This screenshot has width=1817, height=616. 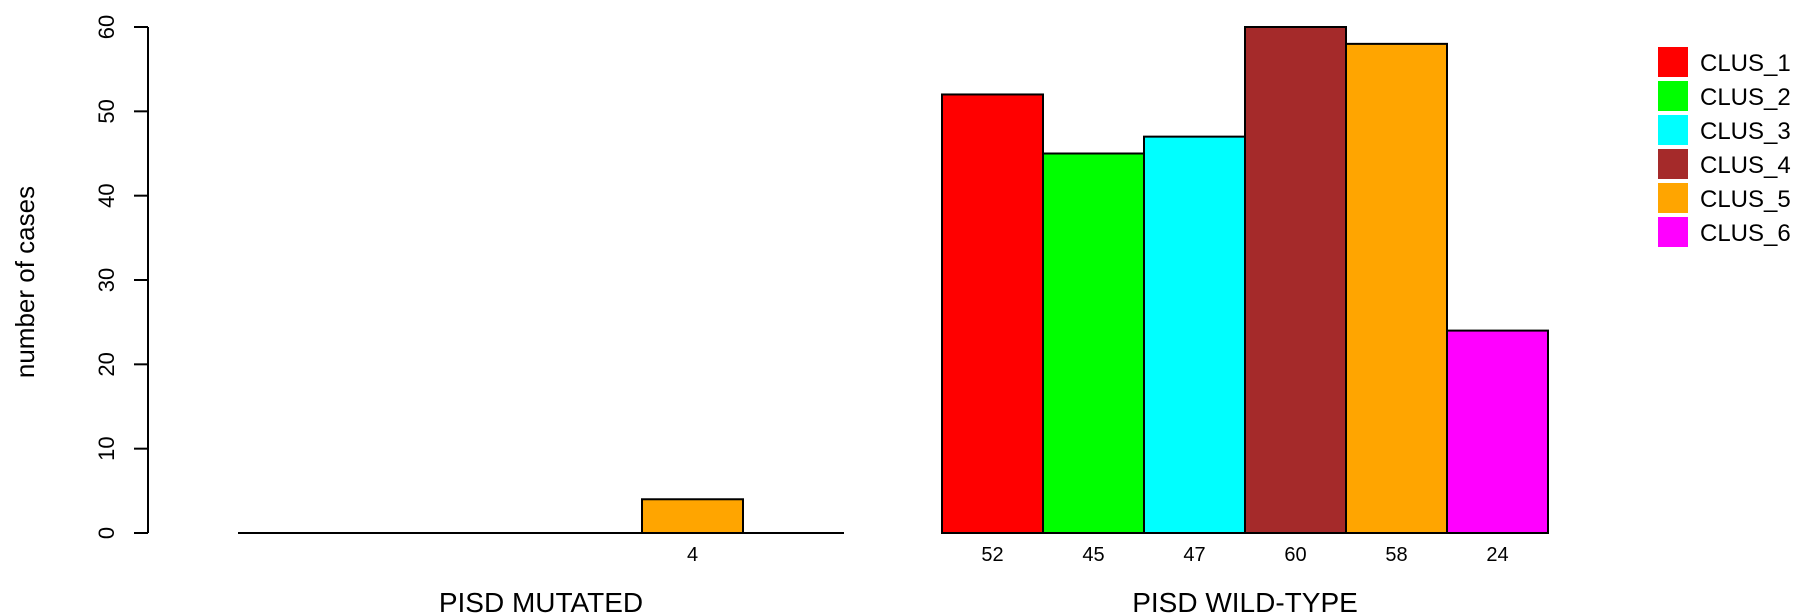 I want to click on bar-group: 4, so click(x=541, y=532).